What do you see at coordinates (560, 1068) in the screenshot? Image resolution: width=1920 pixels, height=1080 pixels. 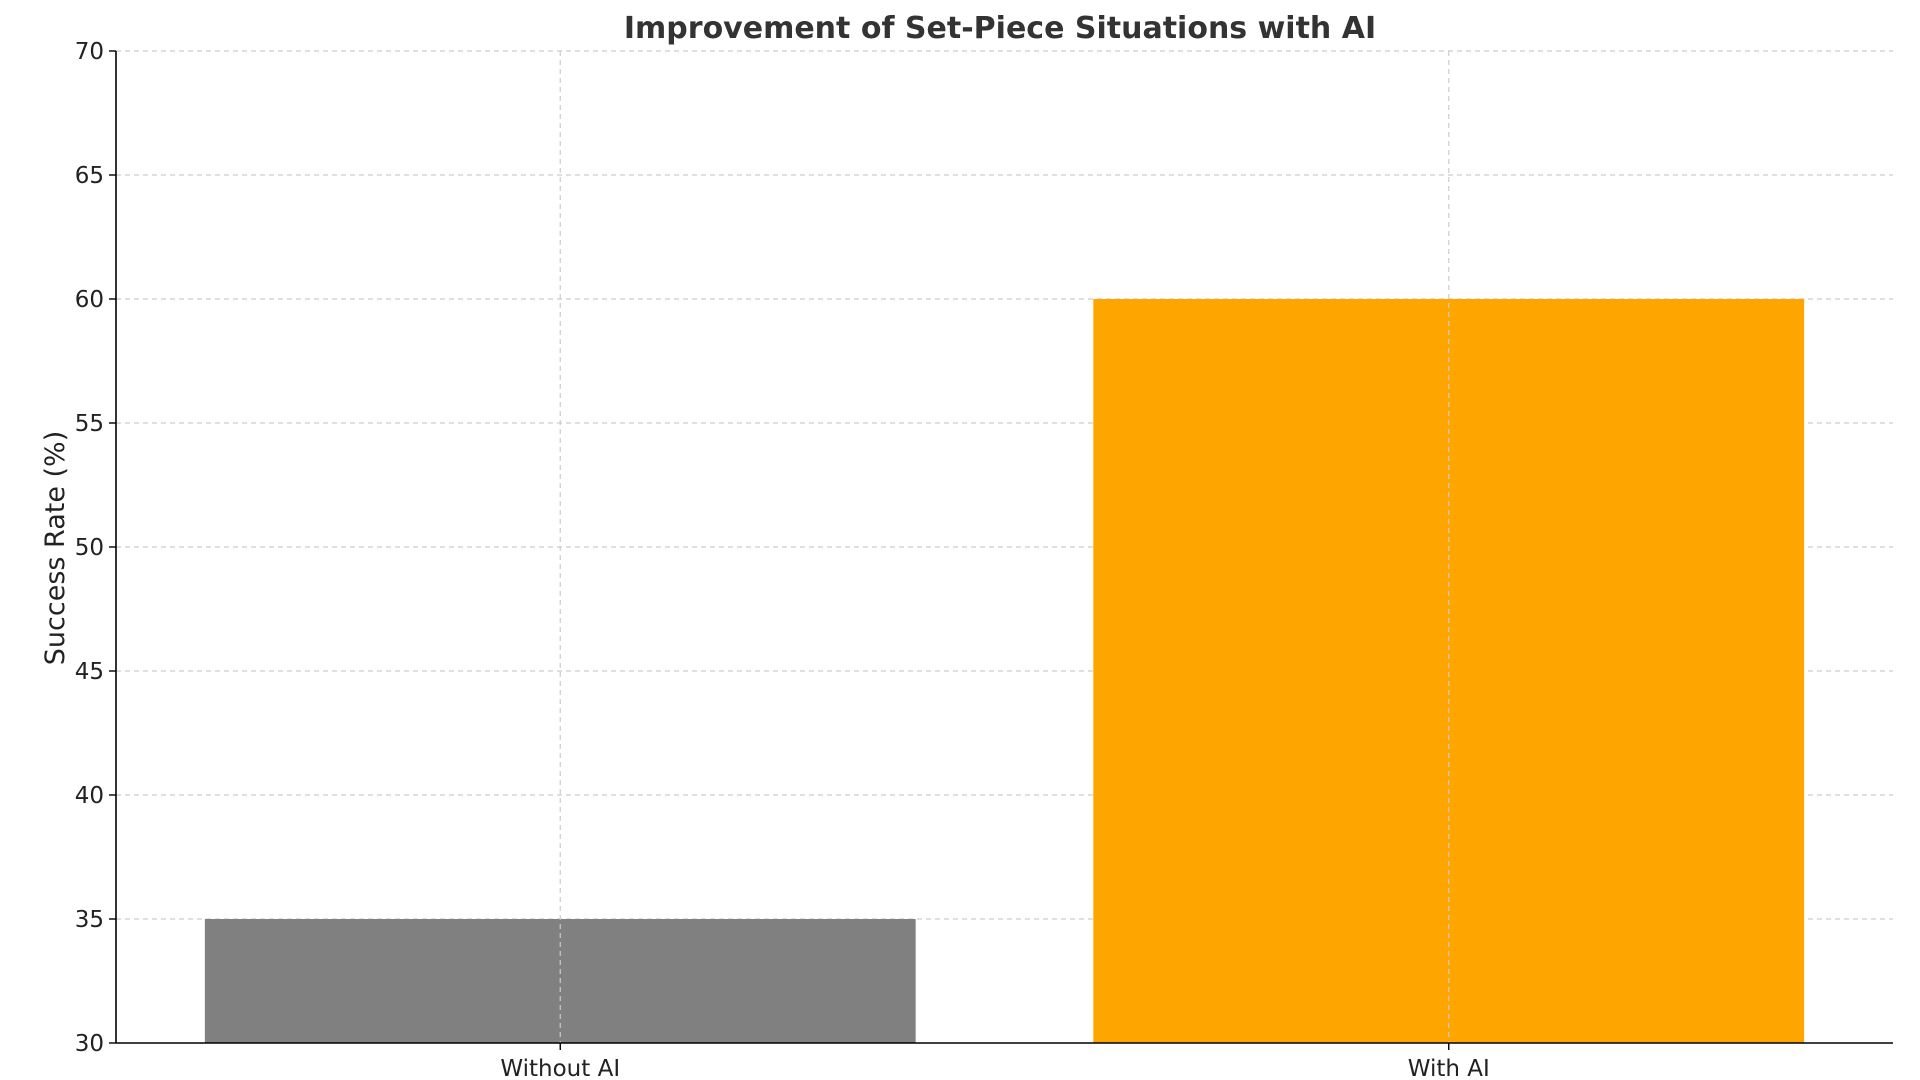 I see `x-tick-label: Without AI` at bounding box center [560, 1068].